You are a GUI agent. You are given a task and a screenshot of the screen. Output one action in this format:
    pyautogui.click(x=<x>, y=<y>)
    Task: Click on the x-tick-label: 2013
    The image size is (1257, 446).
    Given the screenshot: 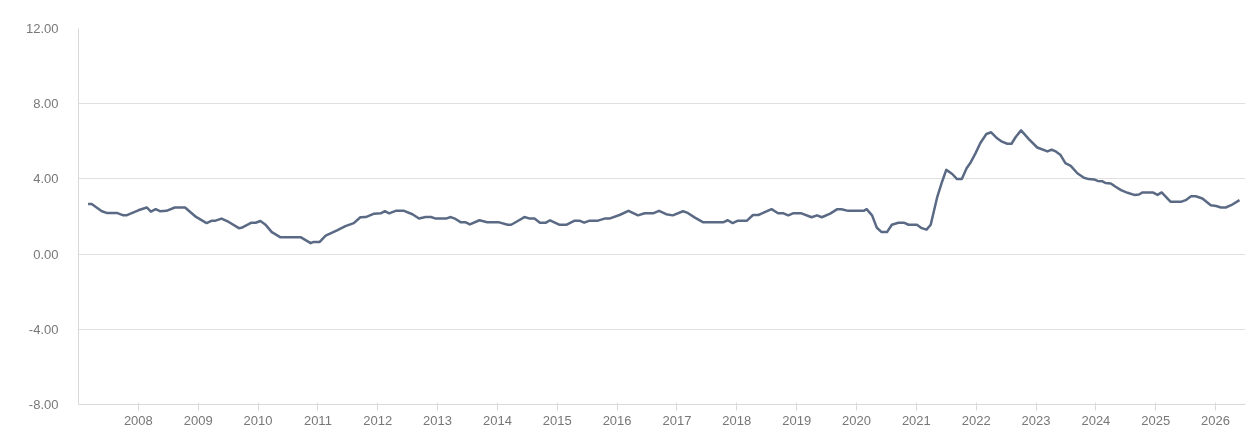 What is the action you would take?
    pyautogui.click(x=438, y=420)
    